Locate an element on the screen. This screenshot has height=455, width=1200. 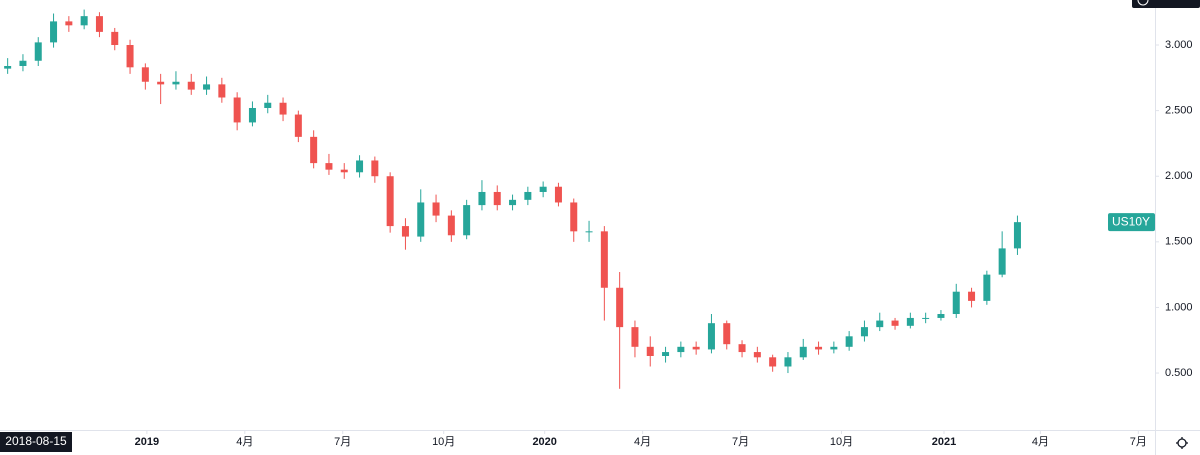
settings-icon is located at coordinates (1182, 443).